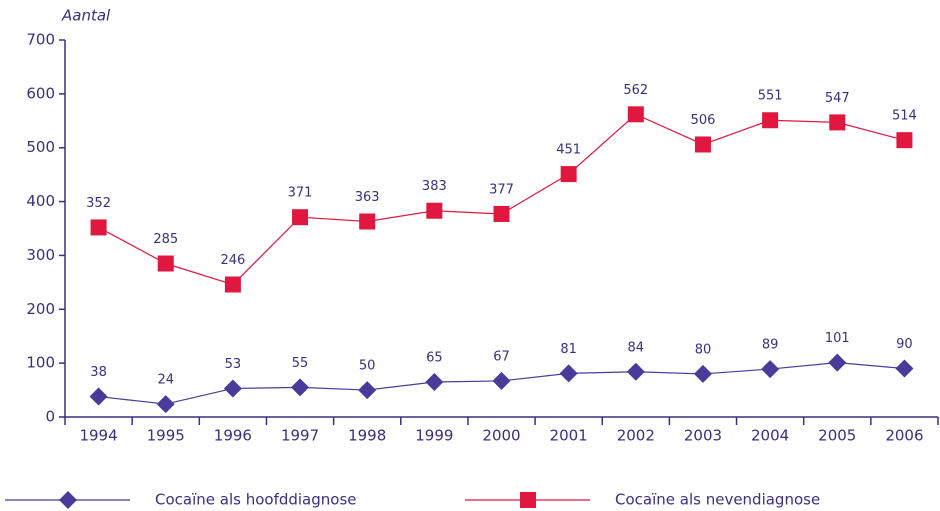 Image resolution: width=940 pixels, height=511 pixels. What do you see at coordinates (770, 96) in the screenshot?
I see `data-label: 551` at bounding box center [770, 96].